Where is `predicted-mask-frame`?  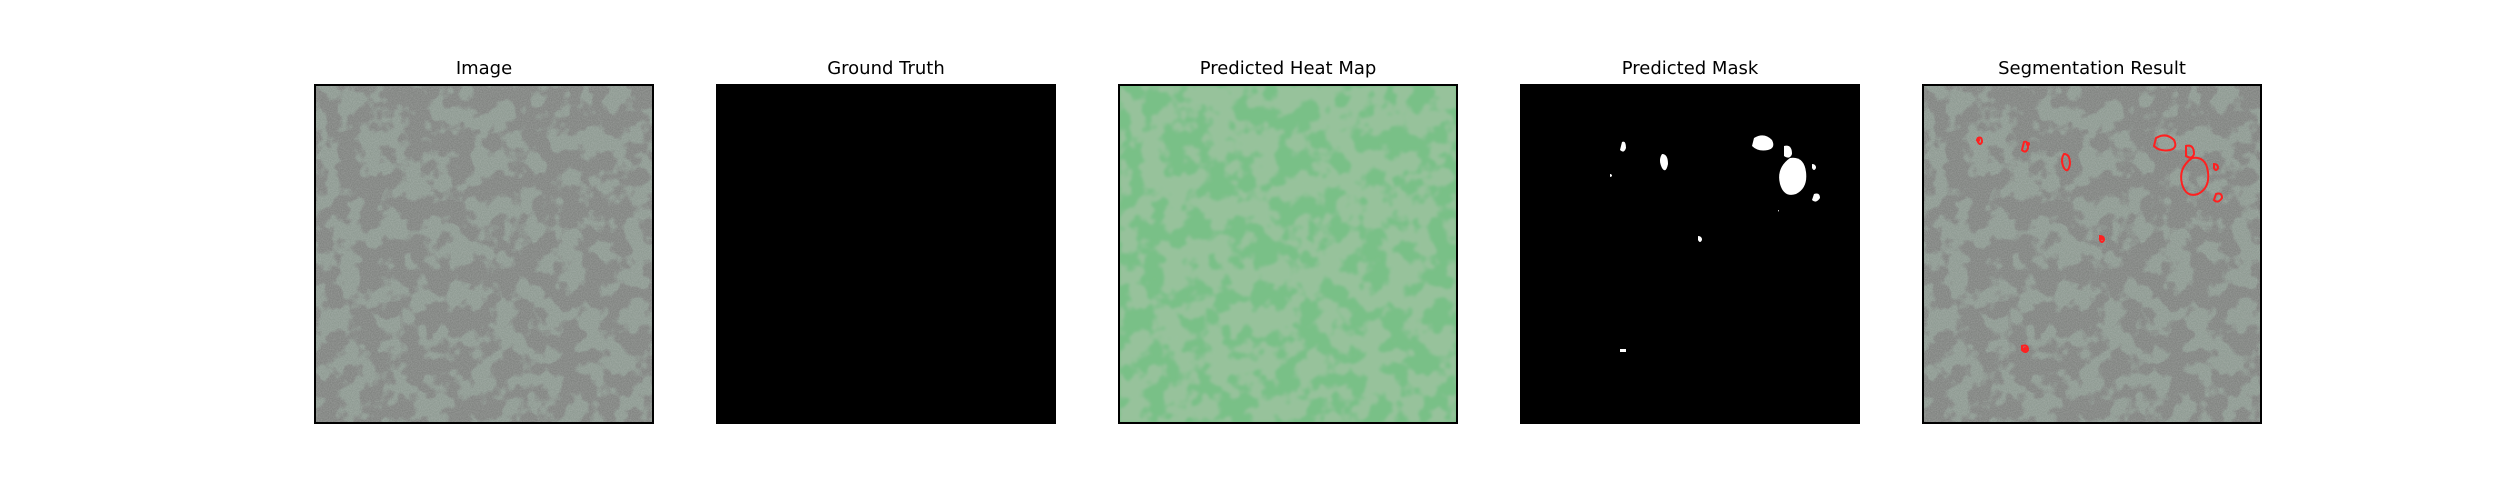 predicted-mask-frame is located at coordinates (1690, 254).